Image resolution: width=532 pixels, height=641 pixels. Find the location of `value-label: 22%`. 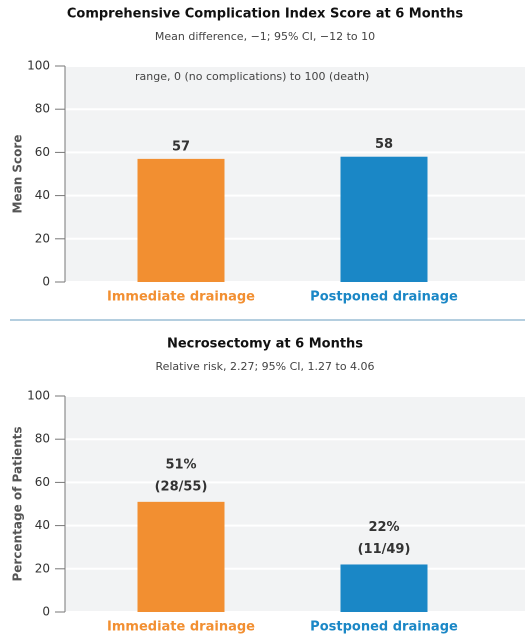

value-label: 22% is located at coordinates (383, 527).